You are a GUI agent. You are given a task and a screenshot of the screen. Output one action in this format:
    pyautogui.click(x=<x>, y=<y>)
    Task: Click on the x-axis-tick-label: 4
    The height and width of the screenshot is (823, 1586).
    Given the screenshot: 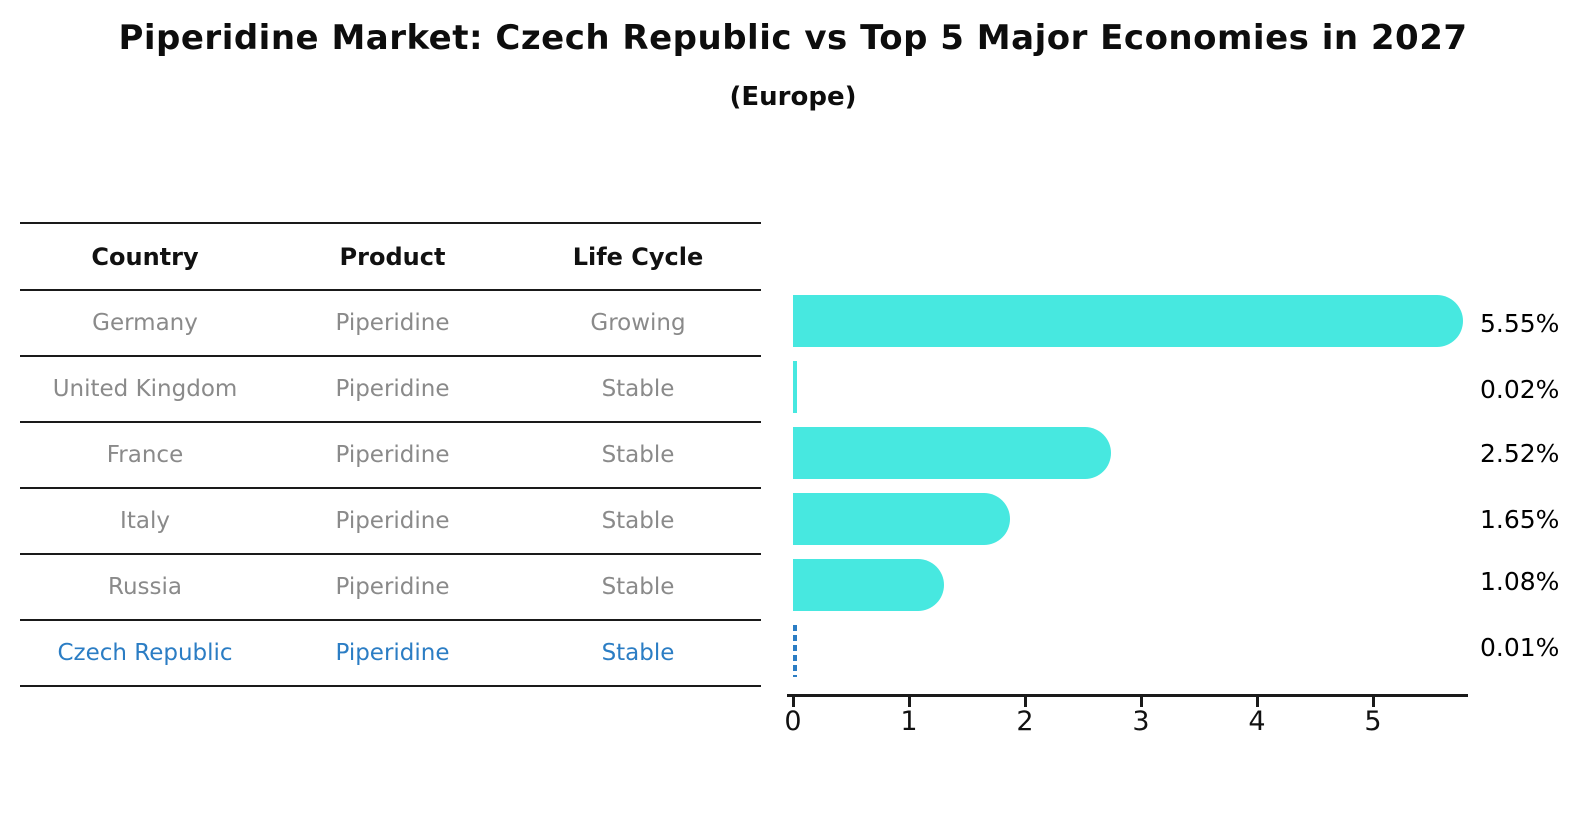 What is the action you would take?
    pyautogui.click(x=1257, y=721)
    